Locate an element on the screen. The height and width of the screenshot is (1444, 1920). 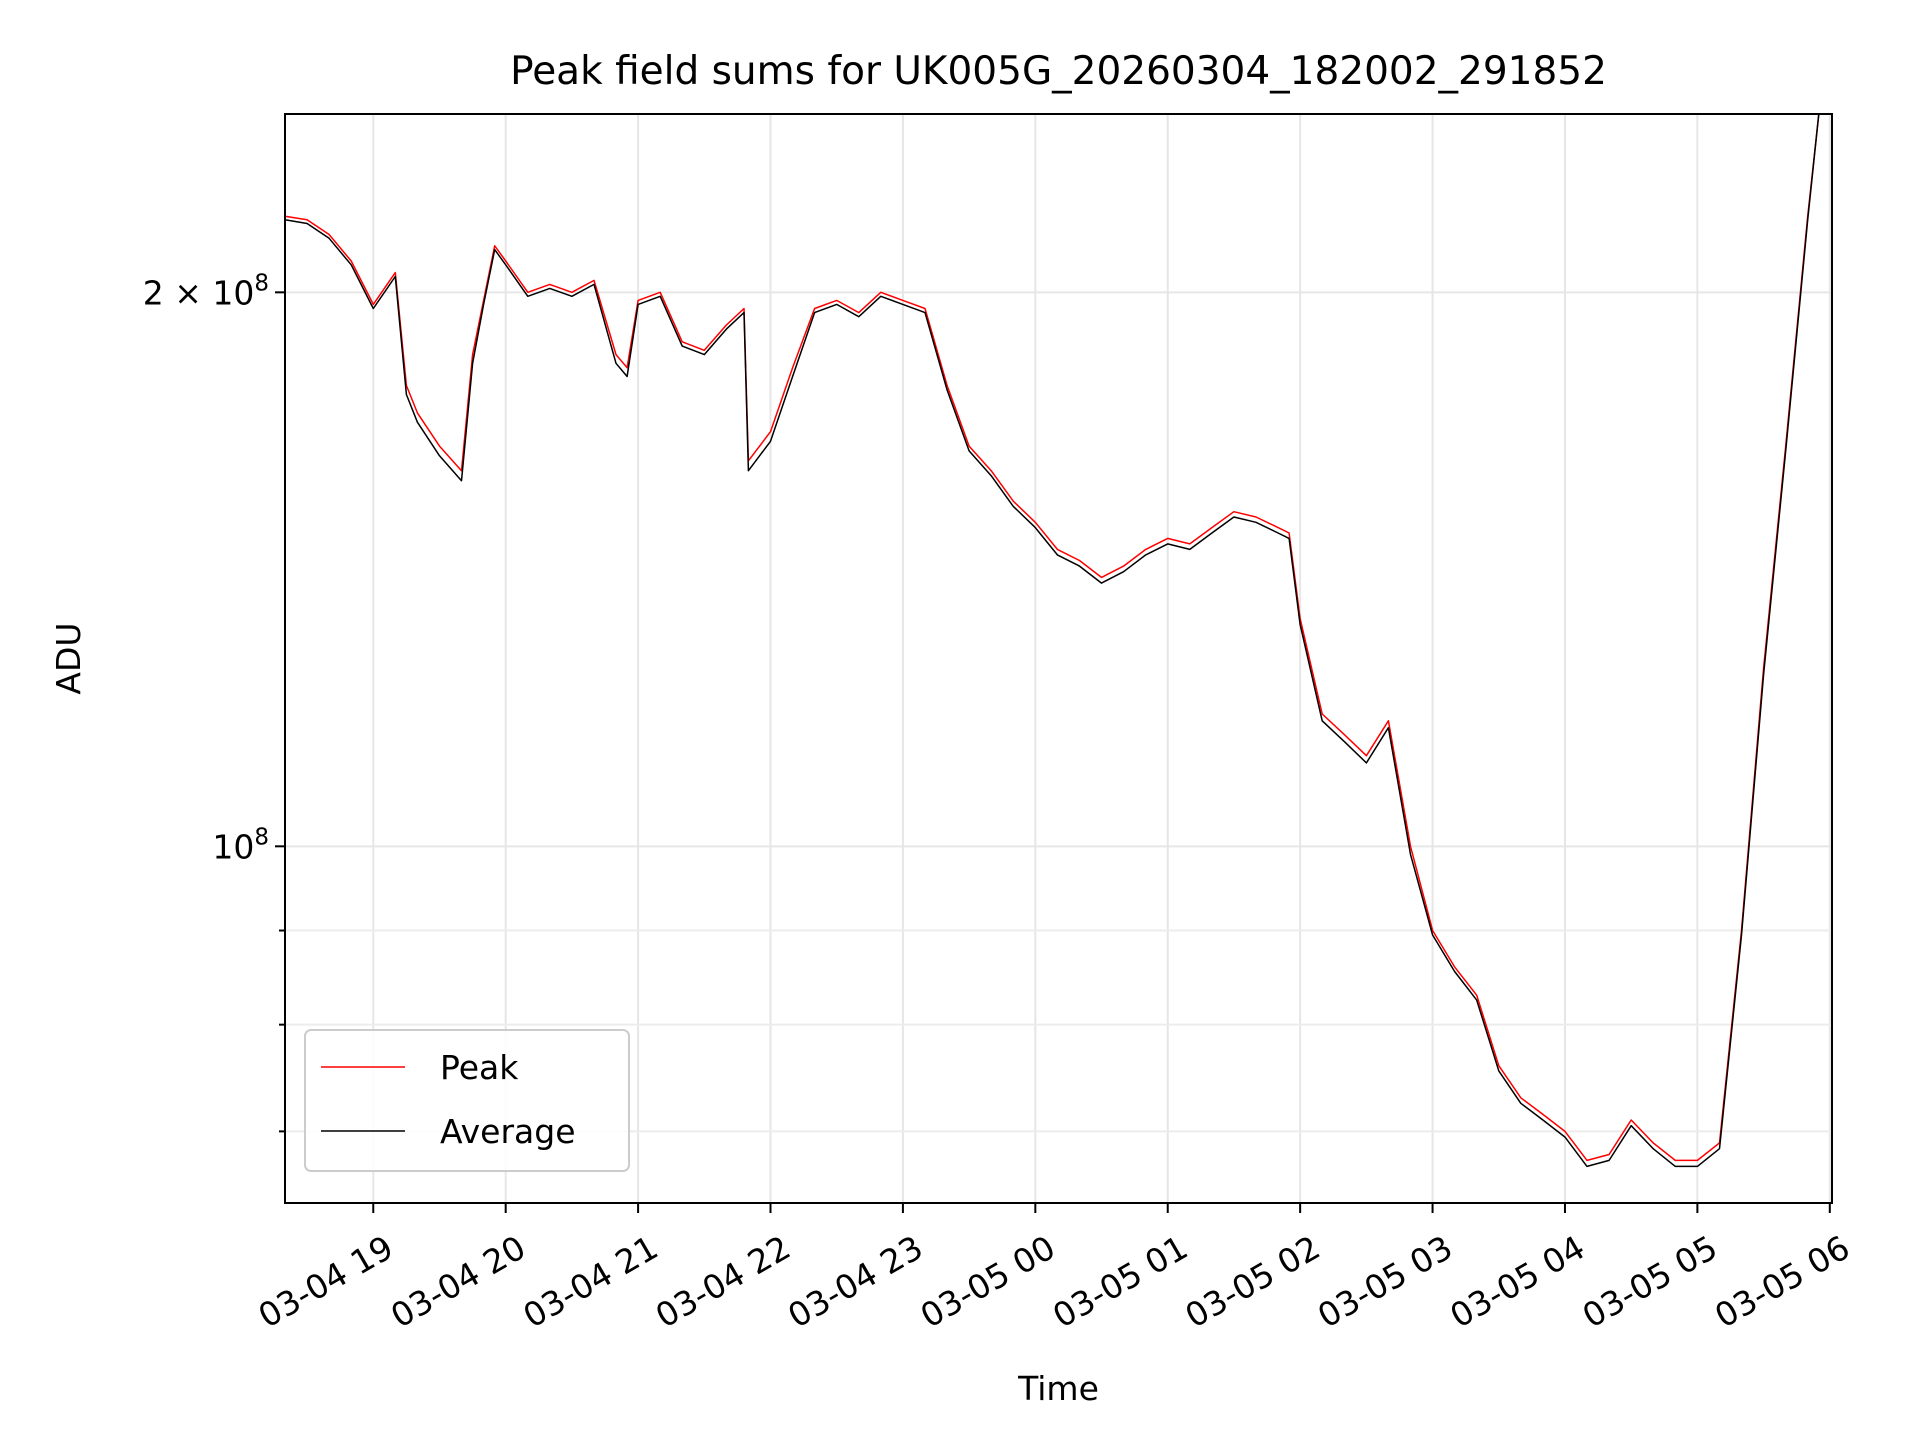
y-axis-ticks: 2 × 108 108 is located at coordinates (214, 701).